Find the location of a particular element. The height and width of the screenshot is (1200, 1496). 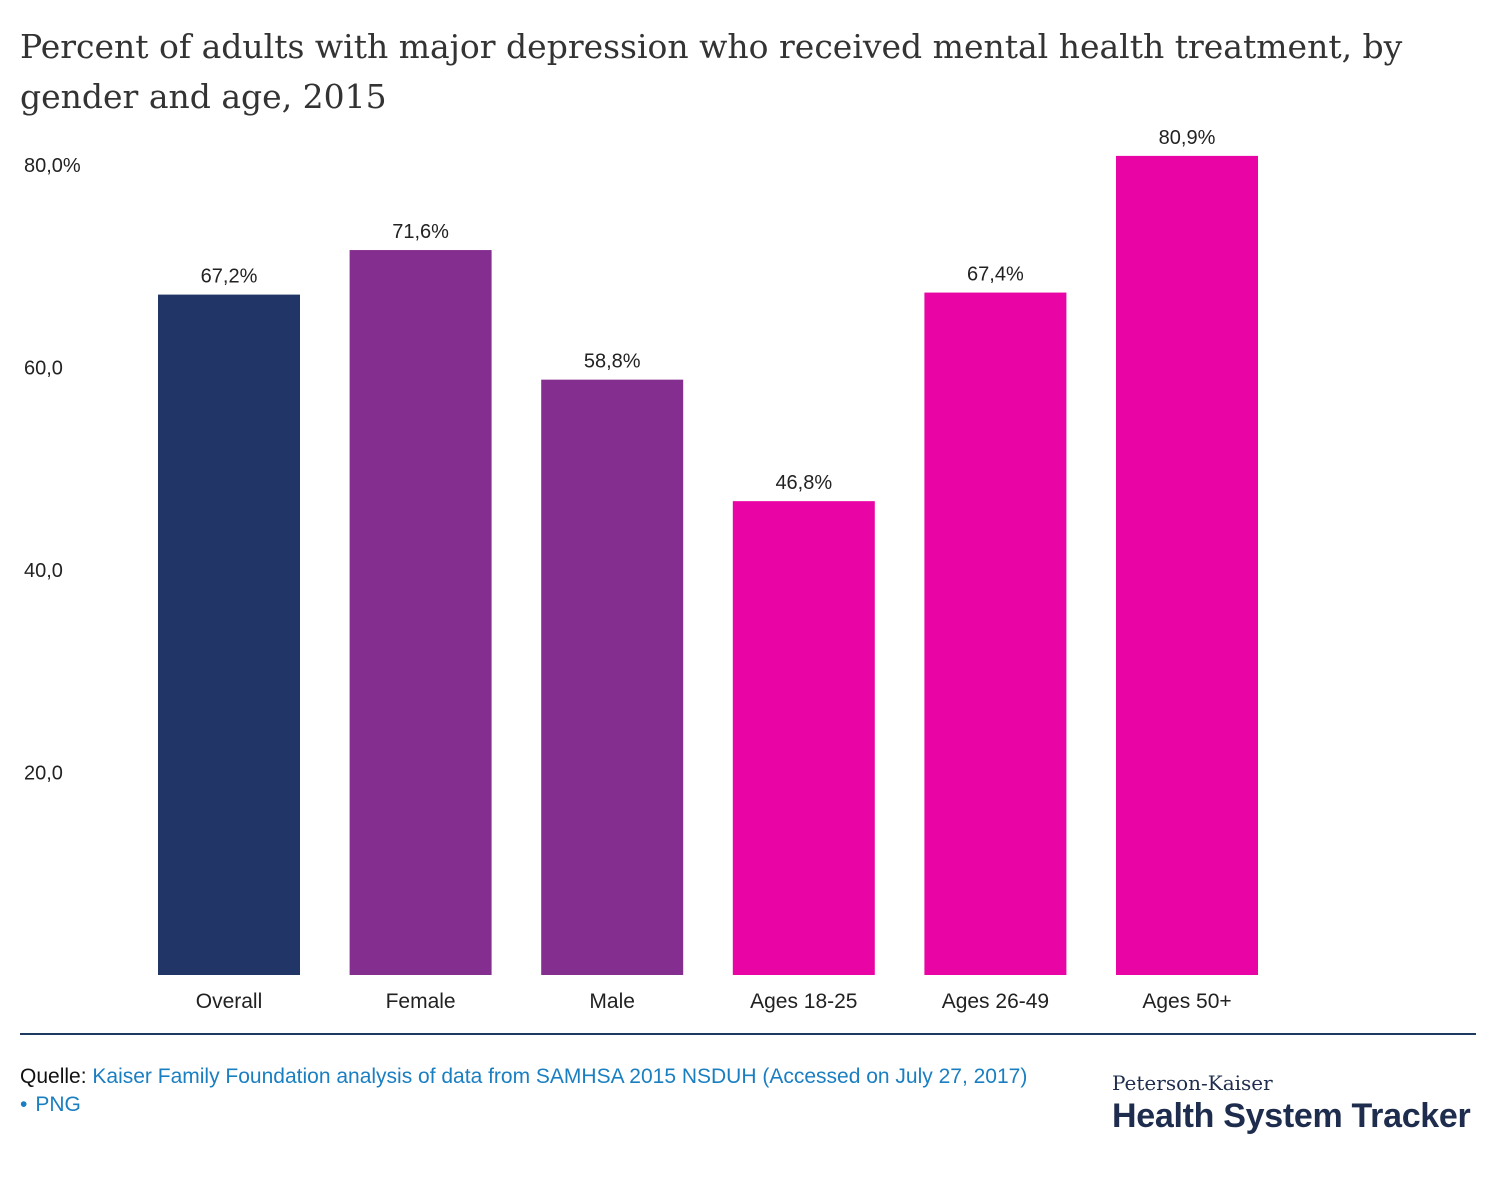

png-download: • PNG is located at coordinates (50, 1105).